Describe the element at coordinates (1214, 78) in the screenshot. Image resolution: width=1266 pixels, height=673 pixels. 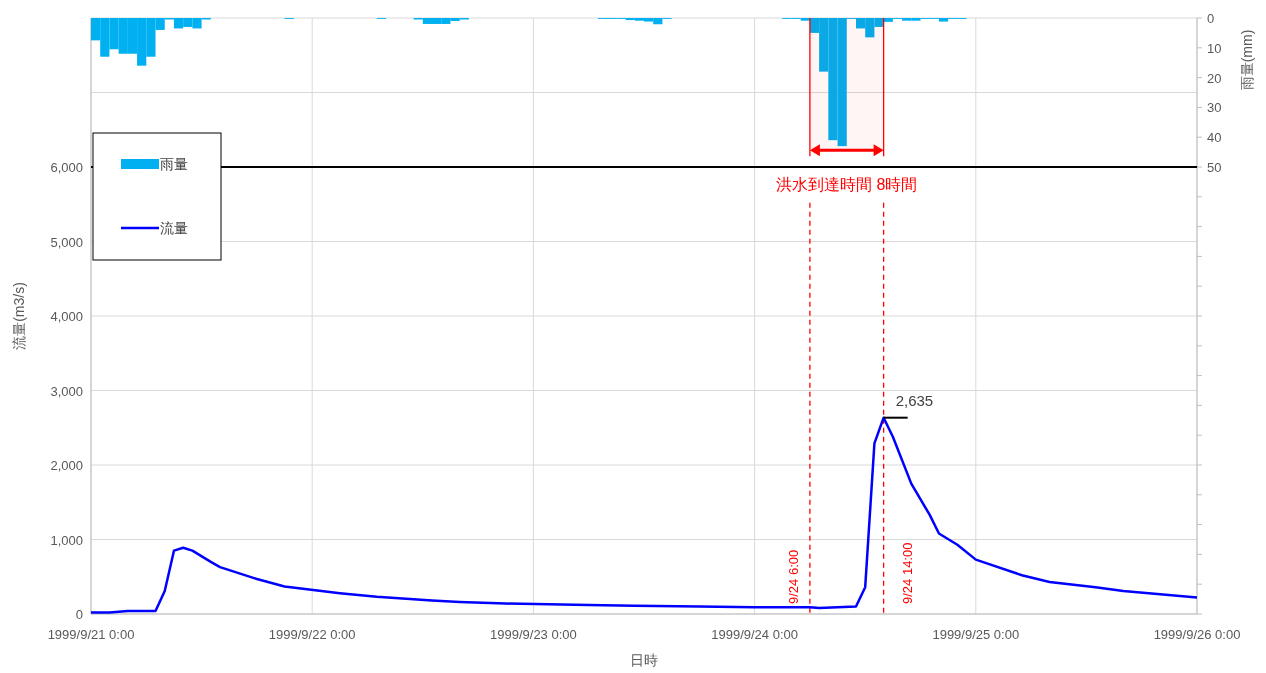
I see `y2-tick-label: 20` at that location.